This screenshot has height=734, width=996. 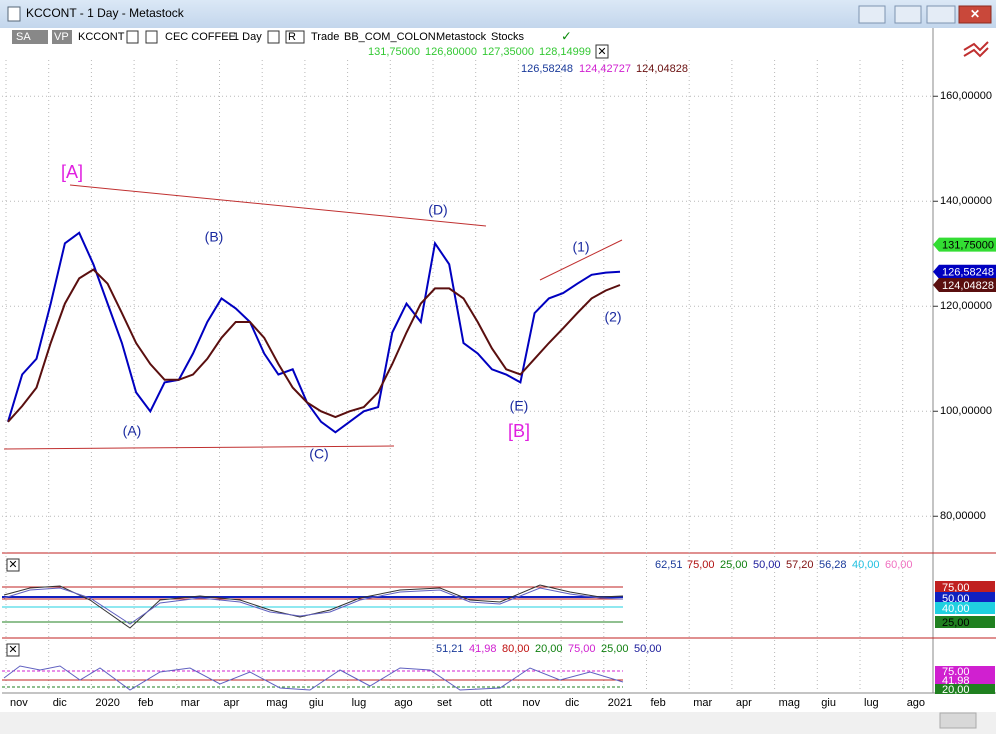 What do you see at coordinates (966, 96) in the screenshot?
I see `y-tick-label: 160,00000` at bounding box center [966, 96].